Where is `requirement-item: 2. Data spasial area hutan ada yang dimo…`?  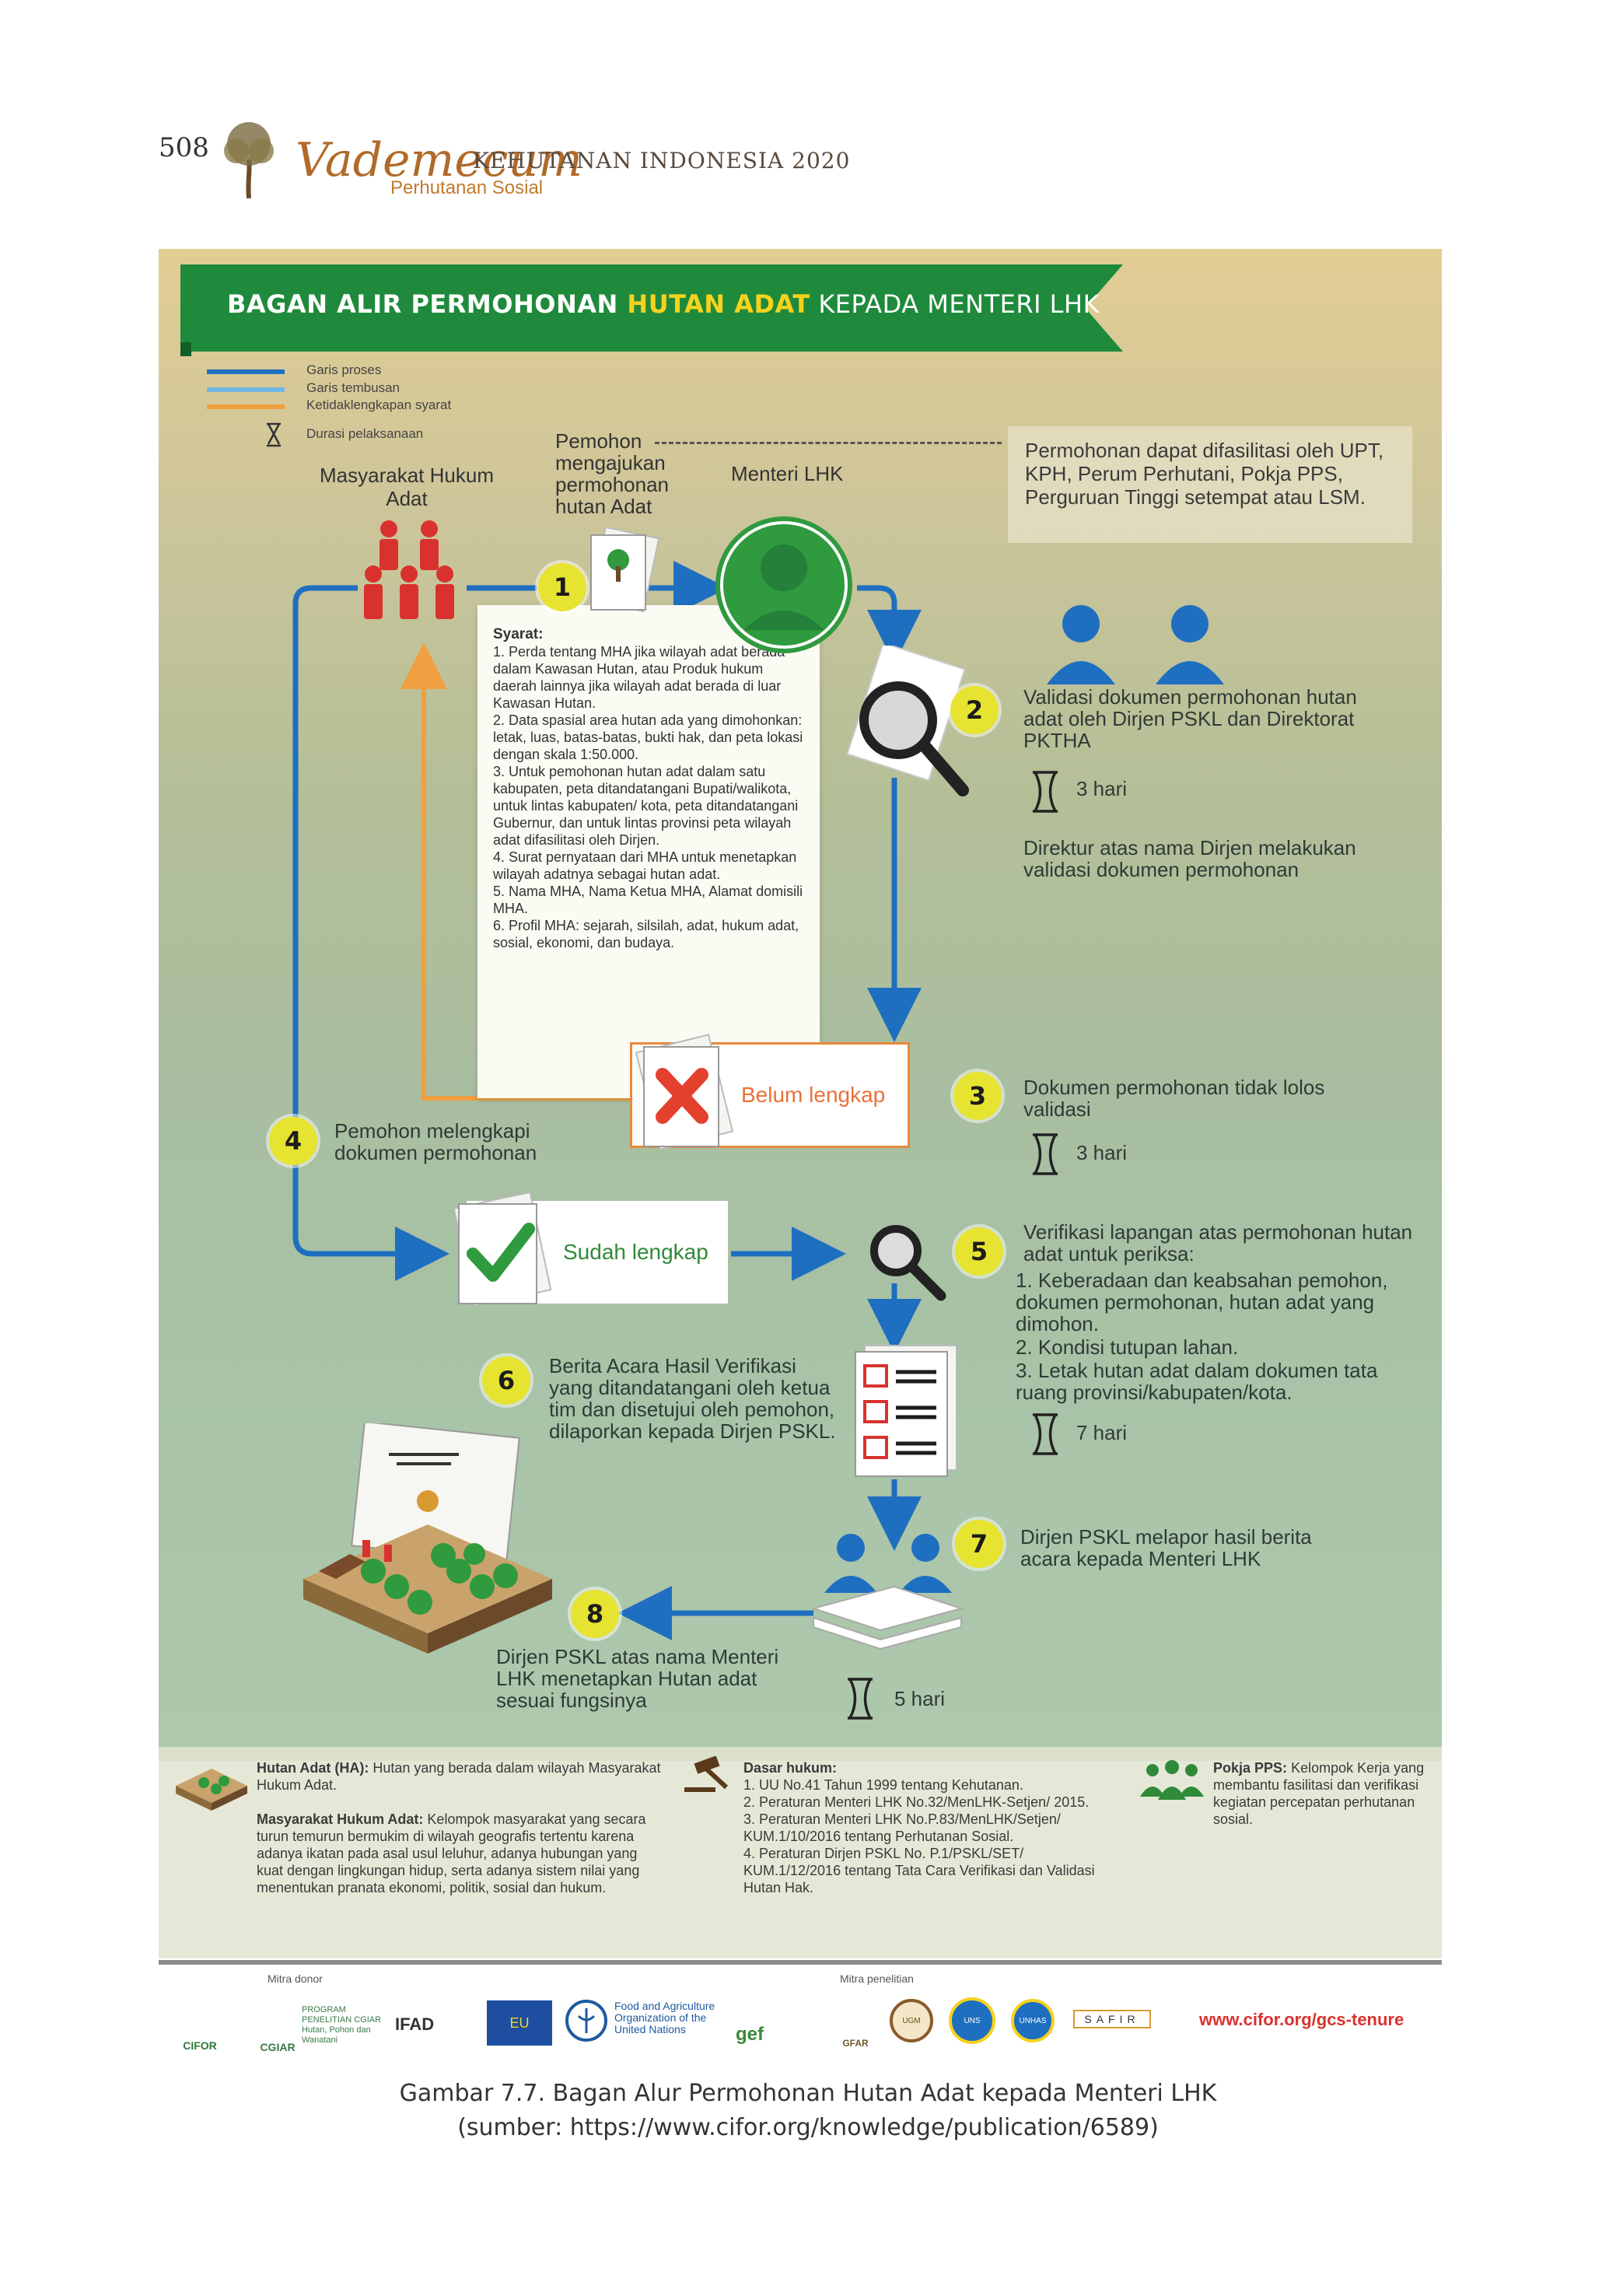 requirement-item: 2. Data spasial area hutan ada yang dimo… is located at coordinates (648, 737).